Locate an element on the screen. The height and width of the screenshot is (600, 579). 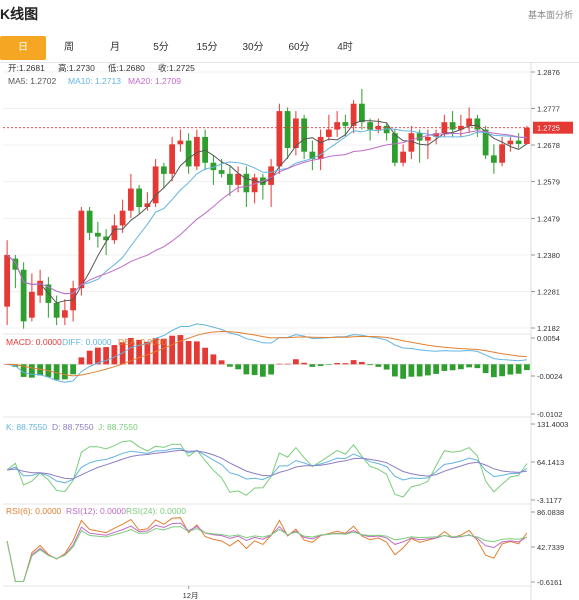
rsi12-line is located at coordinates (267, 552).